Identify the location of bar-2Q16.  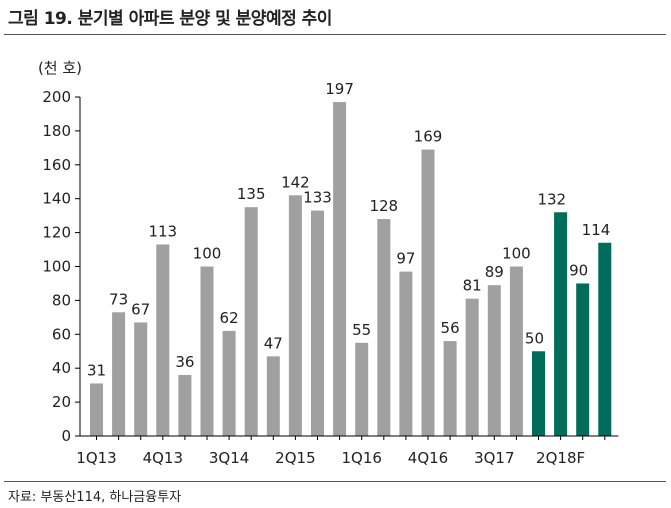
(384, 327).